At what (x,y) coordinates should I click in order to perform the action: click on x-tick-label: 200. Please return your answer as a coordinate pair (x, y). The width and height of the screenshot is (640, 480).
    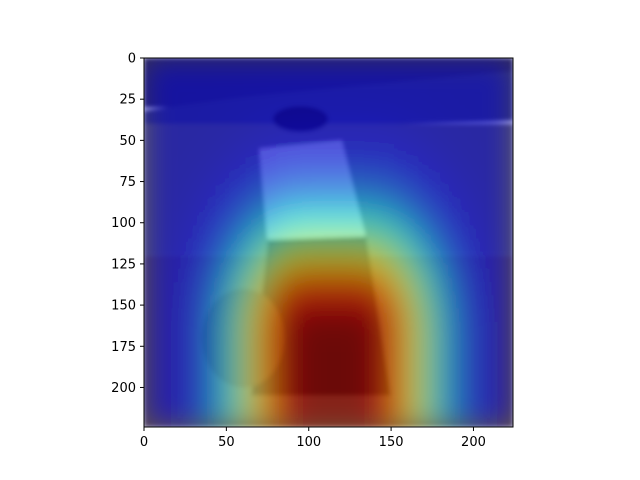
    Looking at the image, I should click on (473, 442).